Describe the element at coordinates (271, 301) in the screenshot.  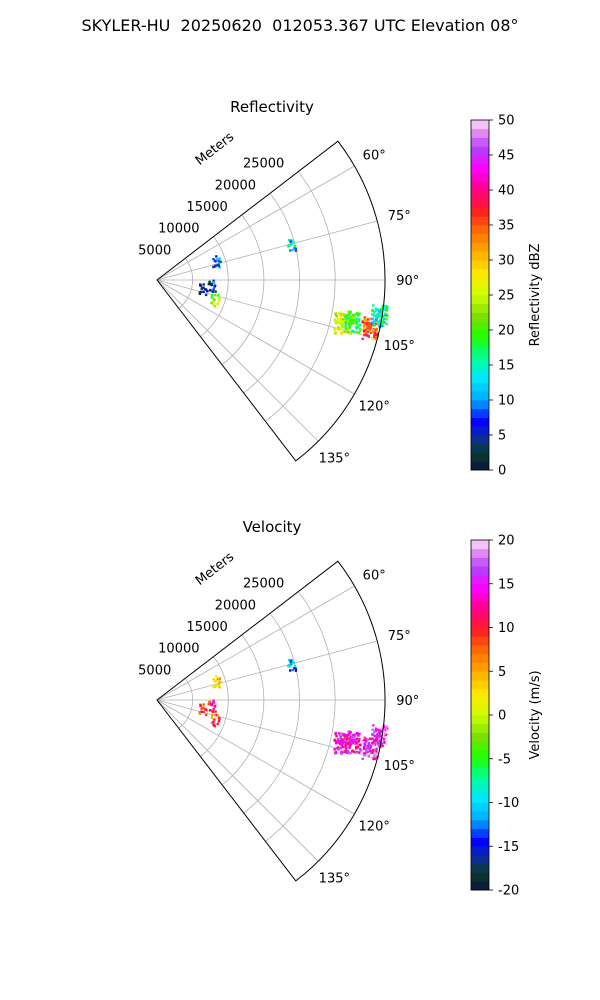
I see `sector-outline` at that location.